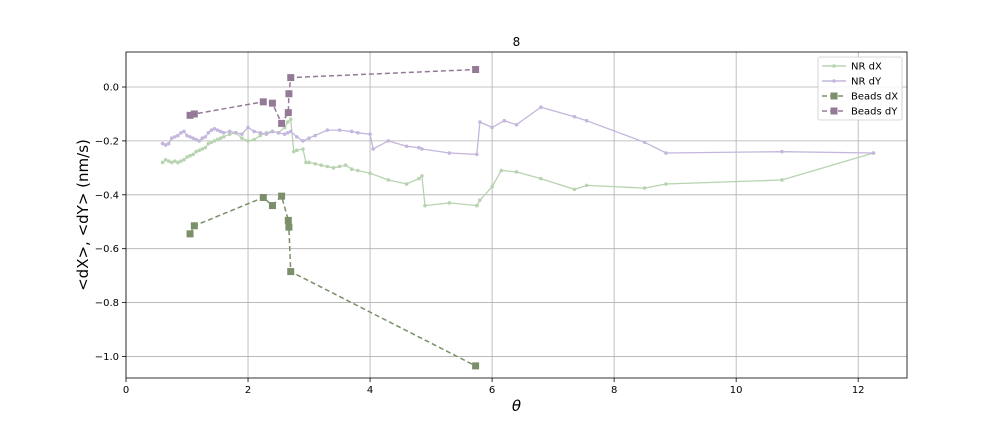  What do you see at coordinates (516, 406) in the screenshot?
I see `x-axis-label: θ` at bounding box center [516, 406].